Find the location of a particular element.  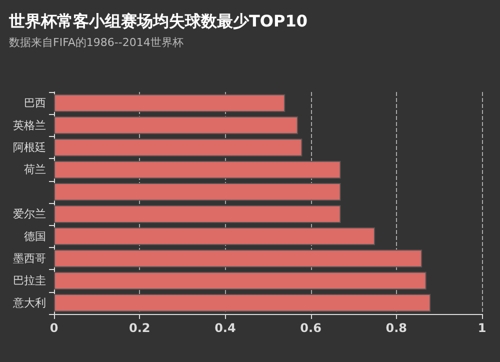

x-tick-label: 0.6 is located at coordinates (311, 328).